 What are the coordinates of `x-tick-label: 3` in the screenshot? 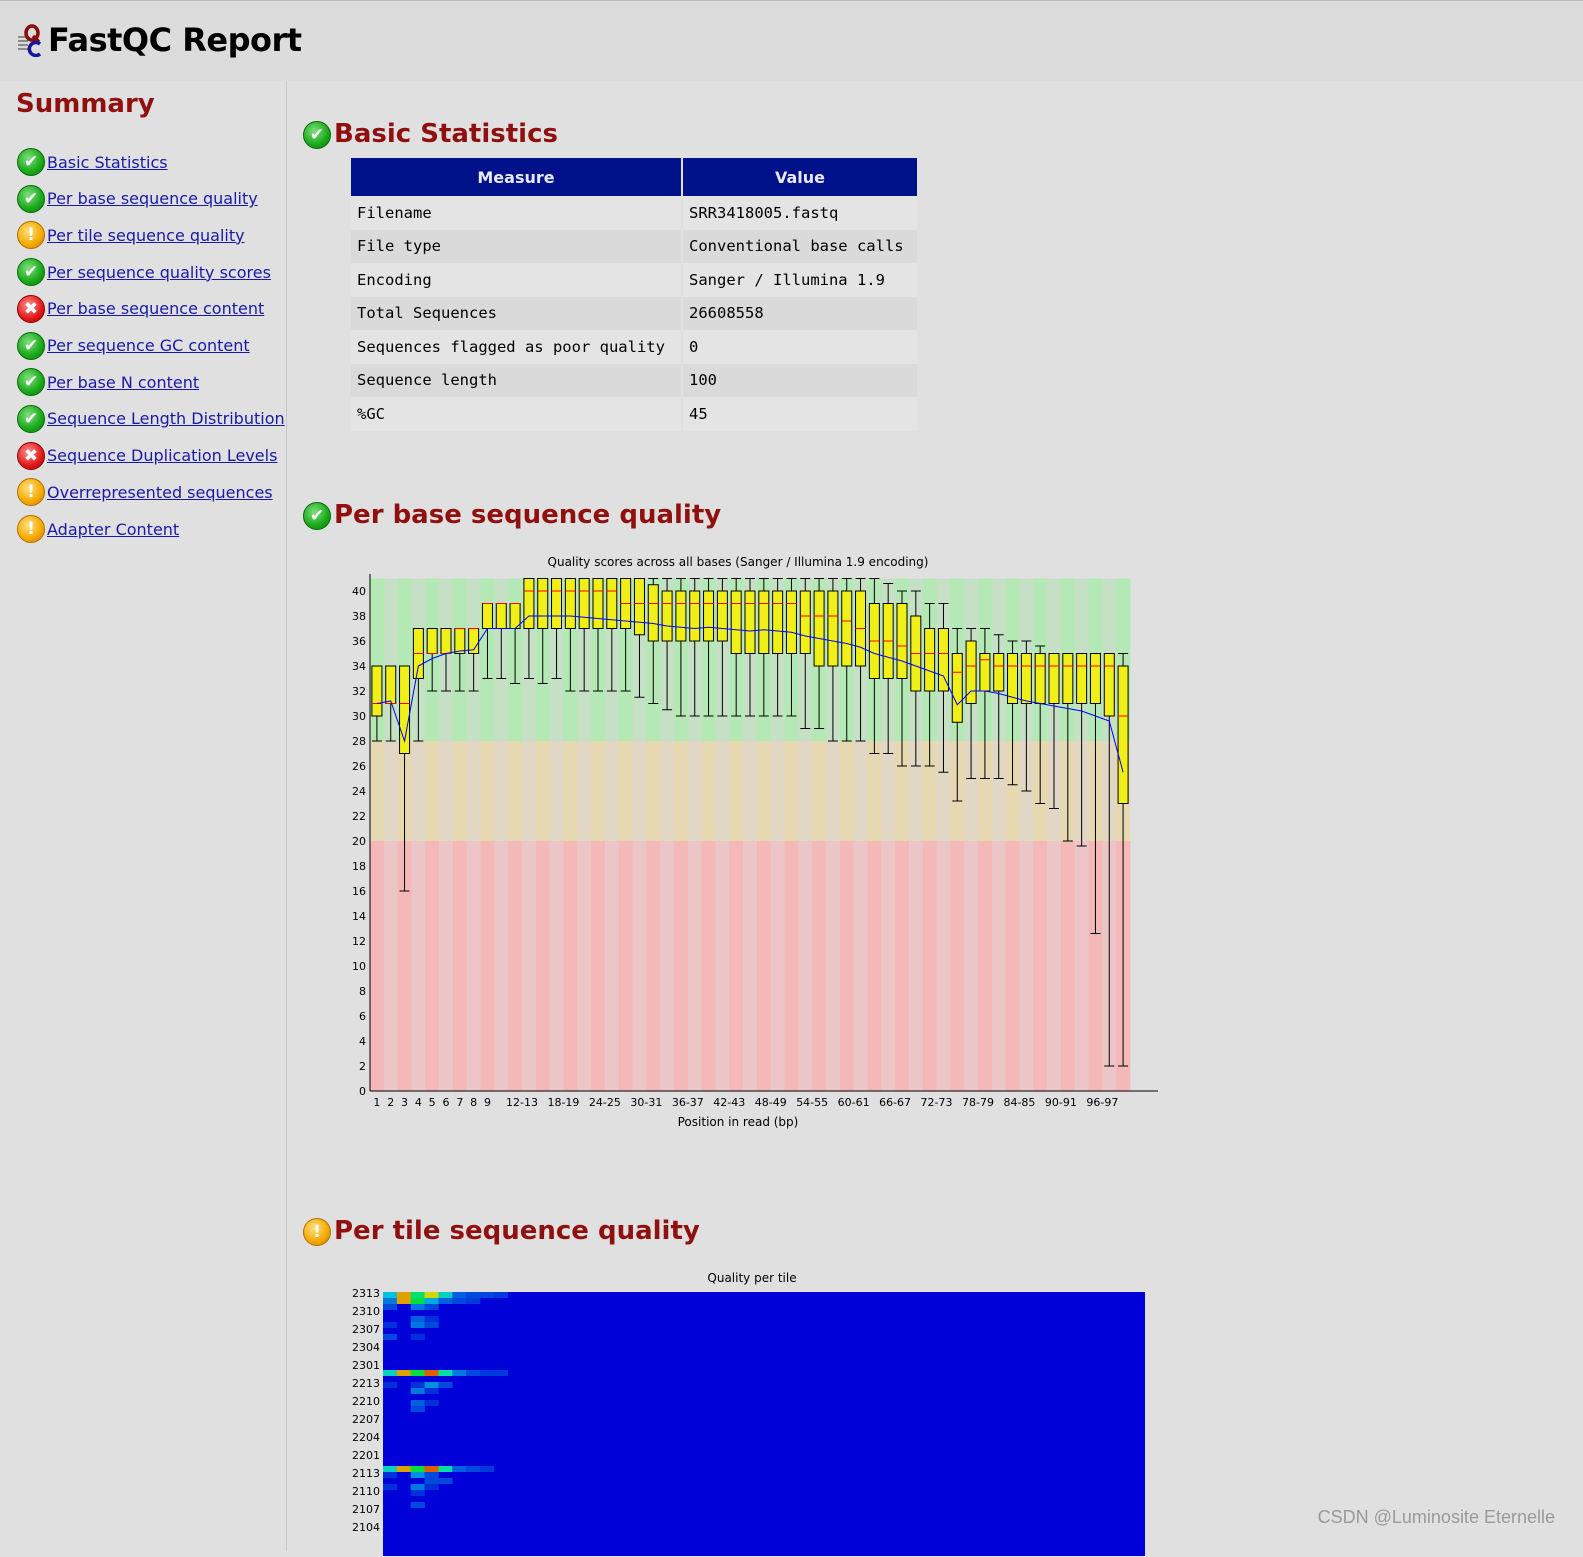 It's located at (404, 1102).